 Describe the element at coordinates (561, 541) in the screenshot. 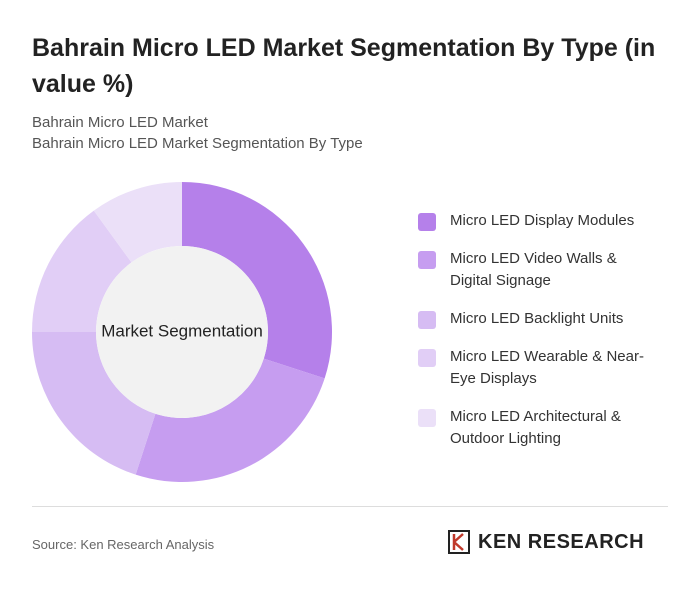

I see `brand-name: KEN RESEARCH` at that location.